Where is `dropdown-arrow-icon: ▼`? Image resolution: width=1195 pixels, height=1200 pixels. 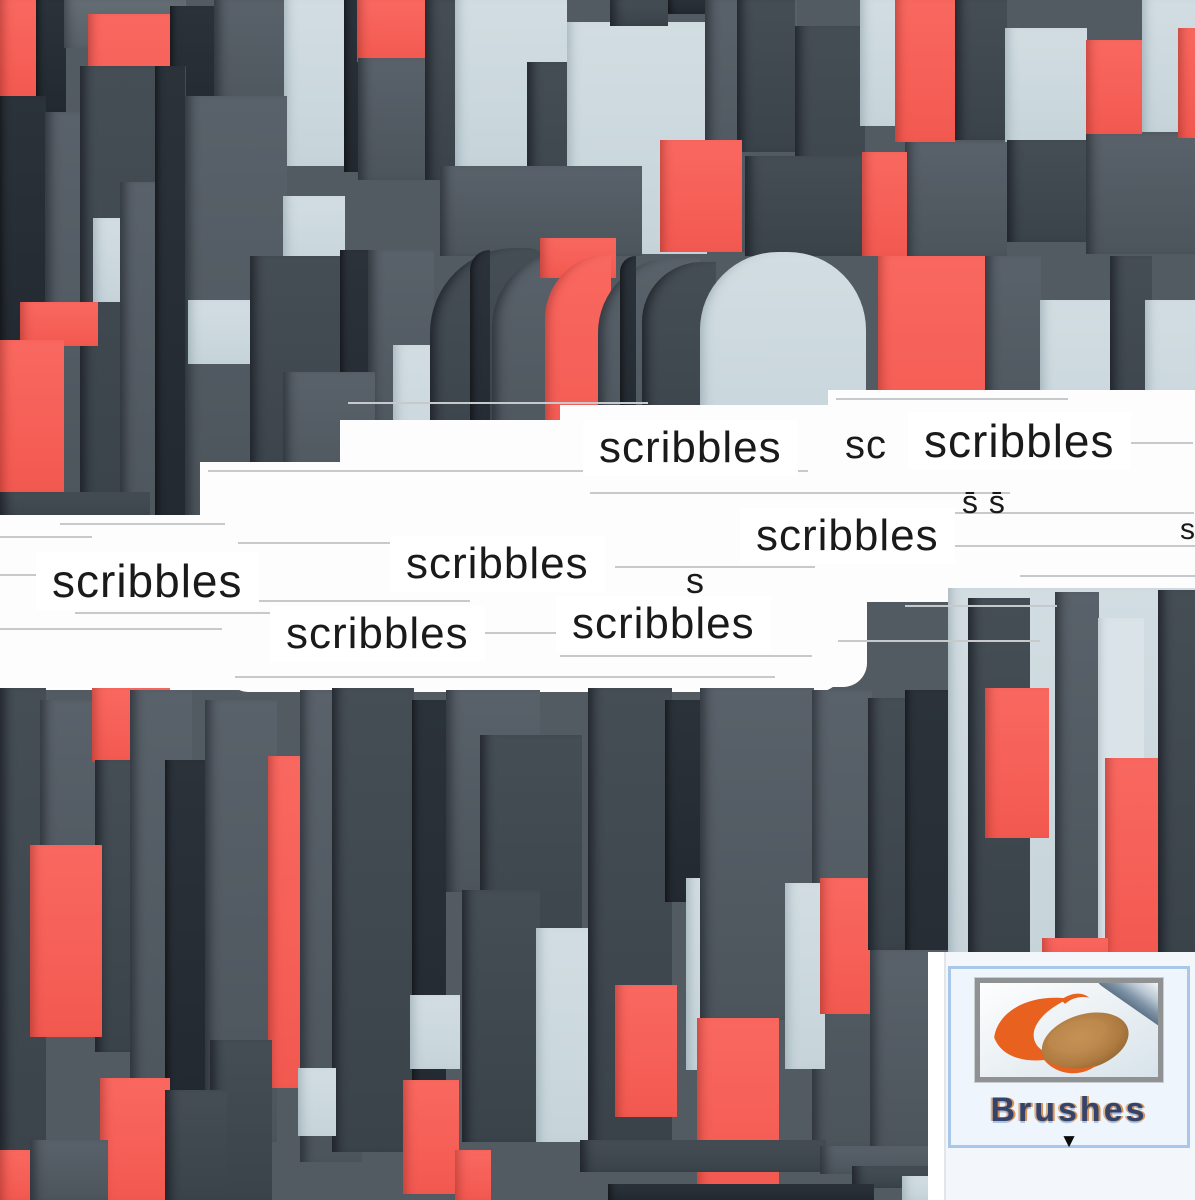 dropdown-arrow-icon: ▼ is located at coordinates (1069, 1141).